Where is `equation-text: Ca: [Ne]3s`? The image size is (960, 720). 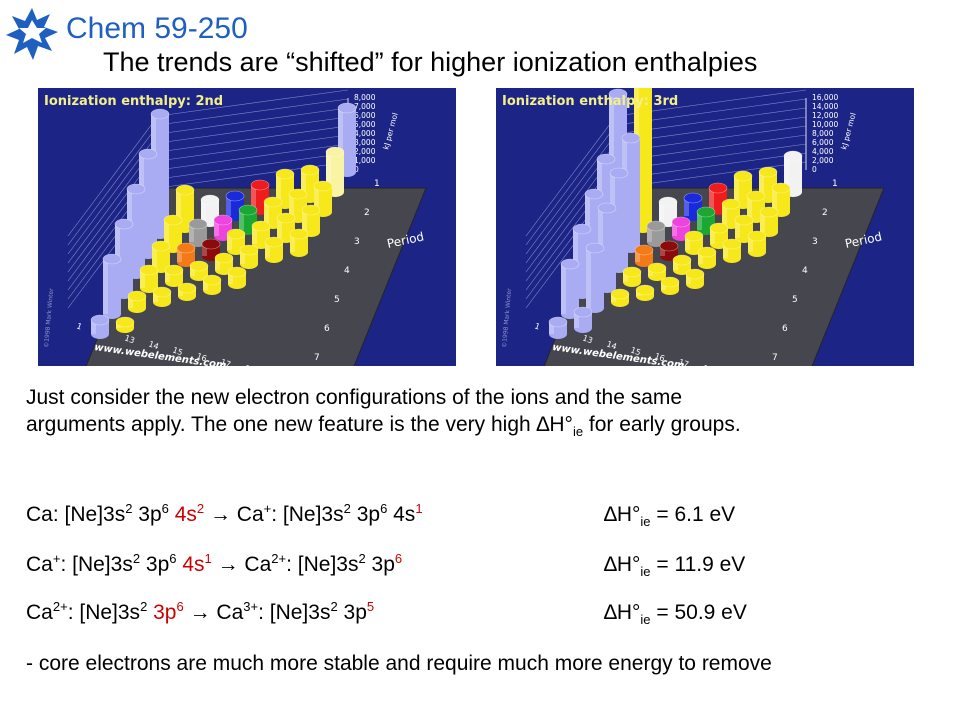
equation-text: Ca: [Ne]3s is located at coordinates (76, 514).